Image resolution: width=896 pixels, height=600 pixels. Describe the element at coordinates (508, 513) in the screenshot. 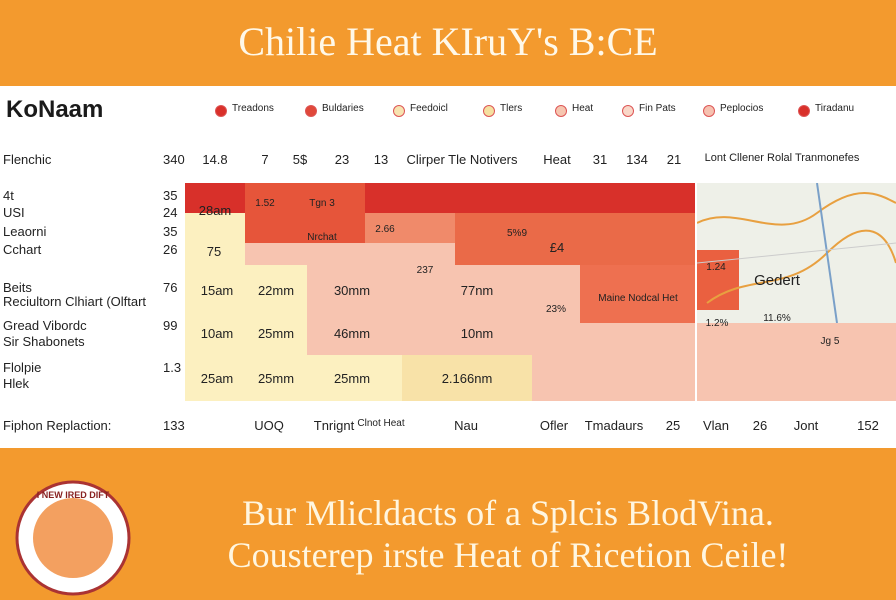

I see `tagline: Bur Mlicldacts of a Splcis BlodVina.` at that location.